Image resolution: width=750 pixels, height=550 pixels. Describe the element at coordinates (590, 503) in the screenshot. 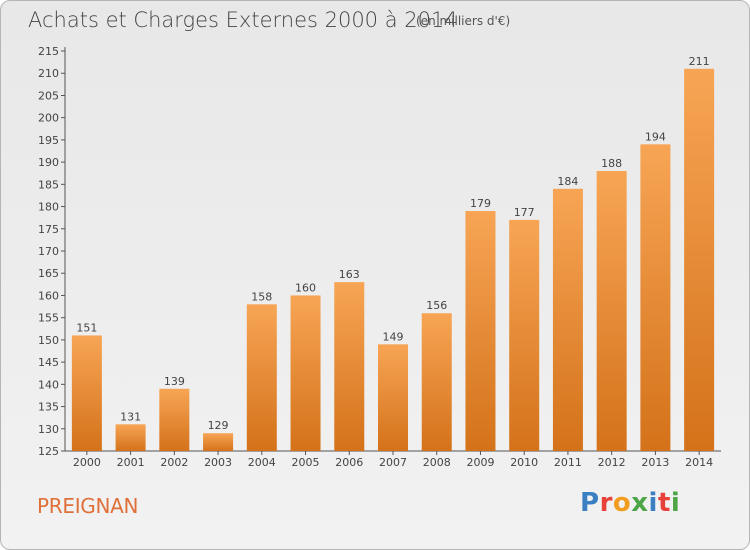

I see `logo-letter: P` at that location.